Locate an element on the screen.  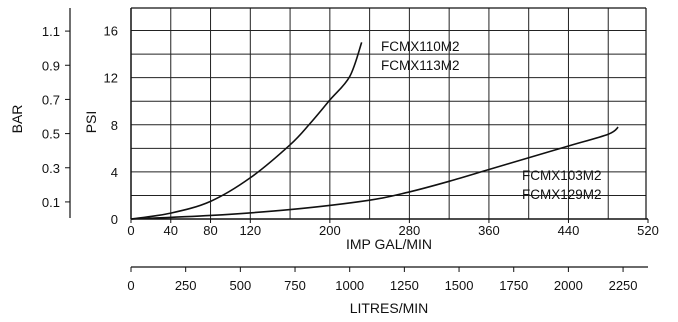
y-tick-label: 0 is located at coordinates (114, 219).